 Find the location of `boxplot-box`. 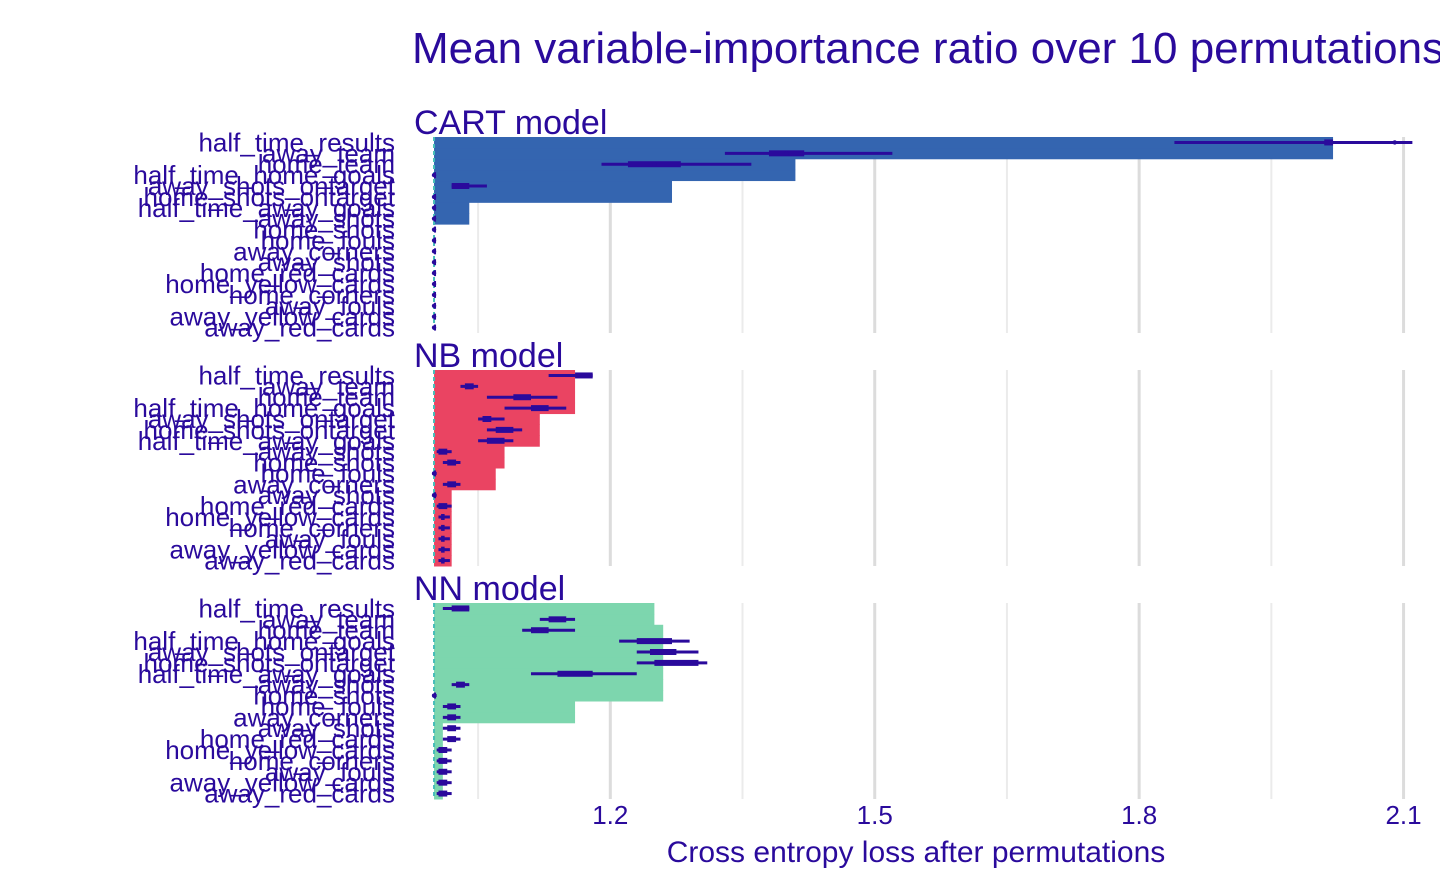

boxplot-box is located at coordinates (1329, 142).